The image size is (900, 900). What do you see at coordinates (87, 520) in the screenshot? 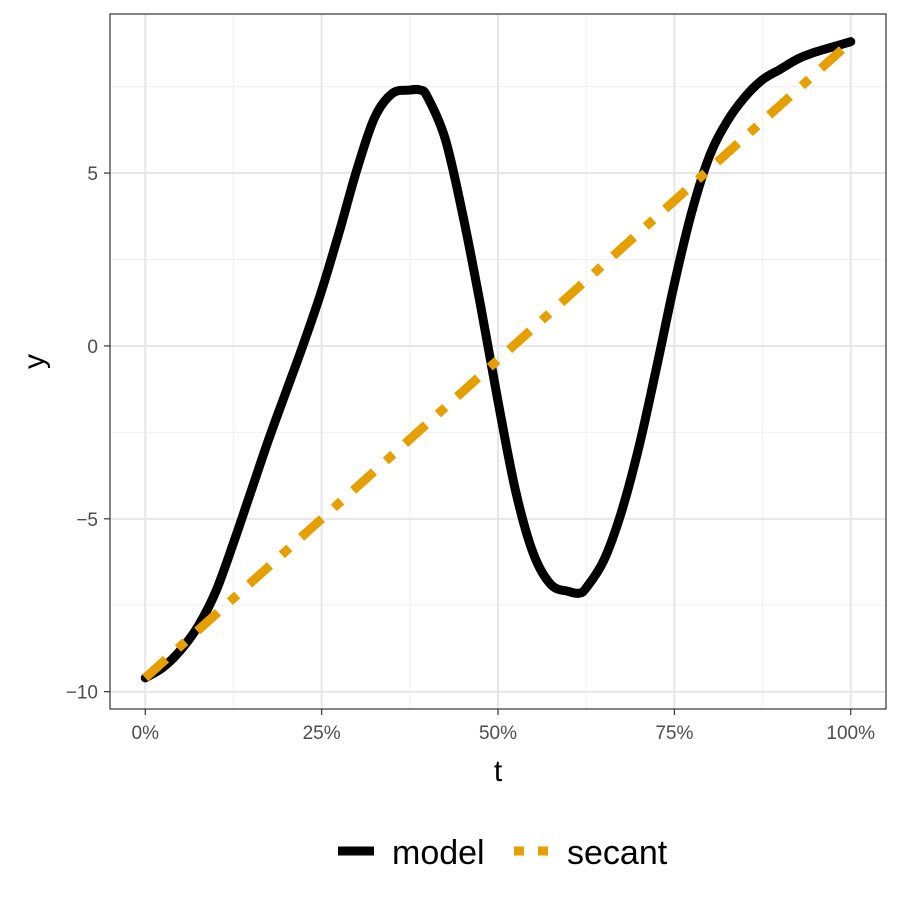
I see `y-tick-label: −5` at bounding box center [87, 520].